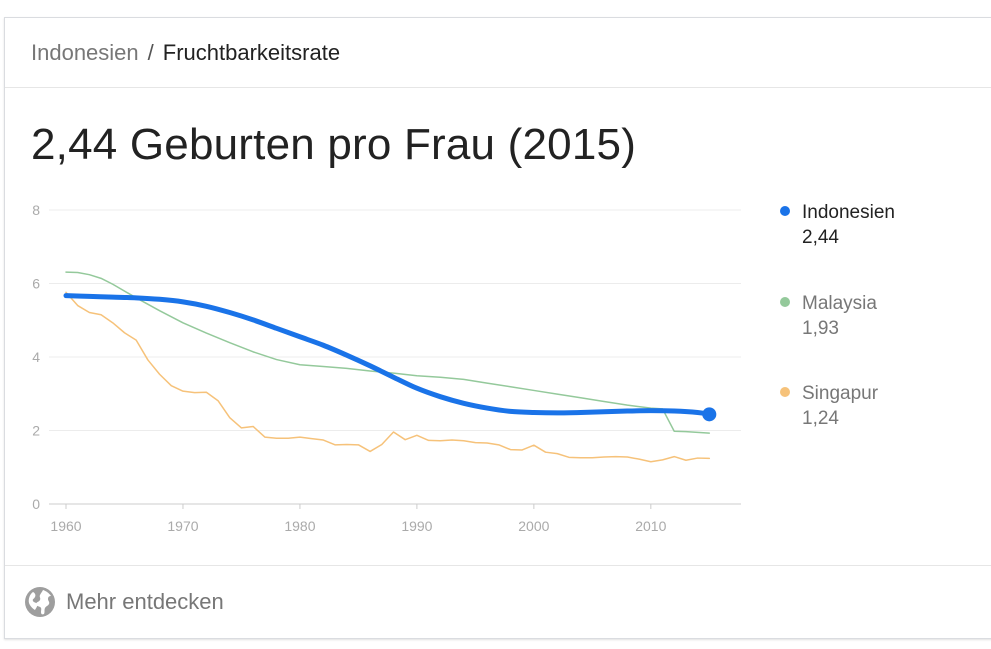 The image size is (991, 649). I want to click on x-tick-label: 1990, so click(416, 526).